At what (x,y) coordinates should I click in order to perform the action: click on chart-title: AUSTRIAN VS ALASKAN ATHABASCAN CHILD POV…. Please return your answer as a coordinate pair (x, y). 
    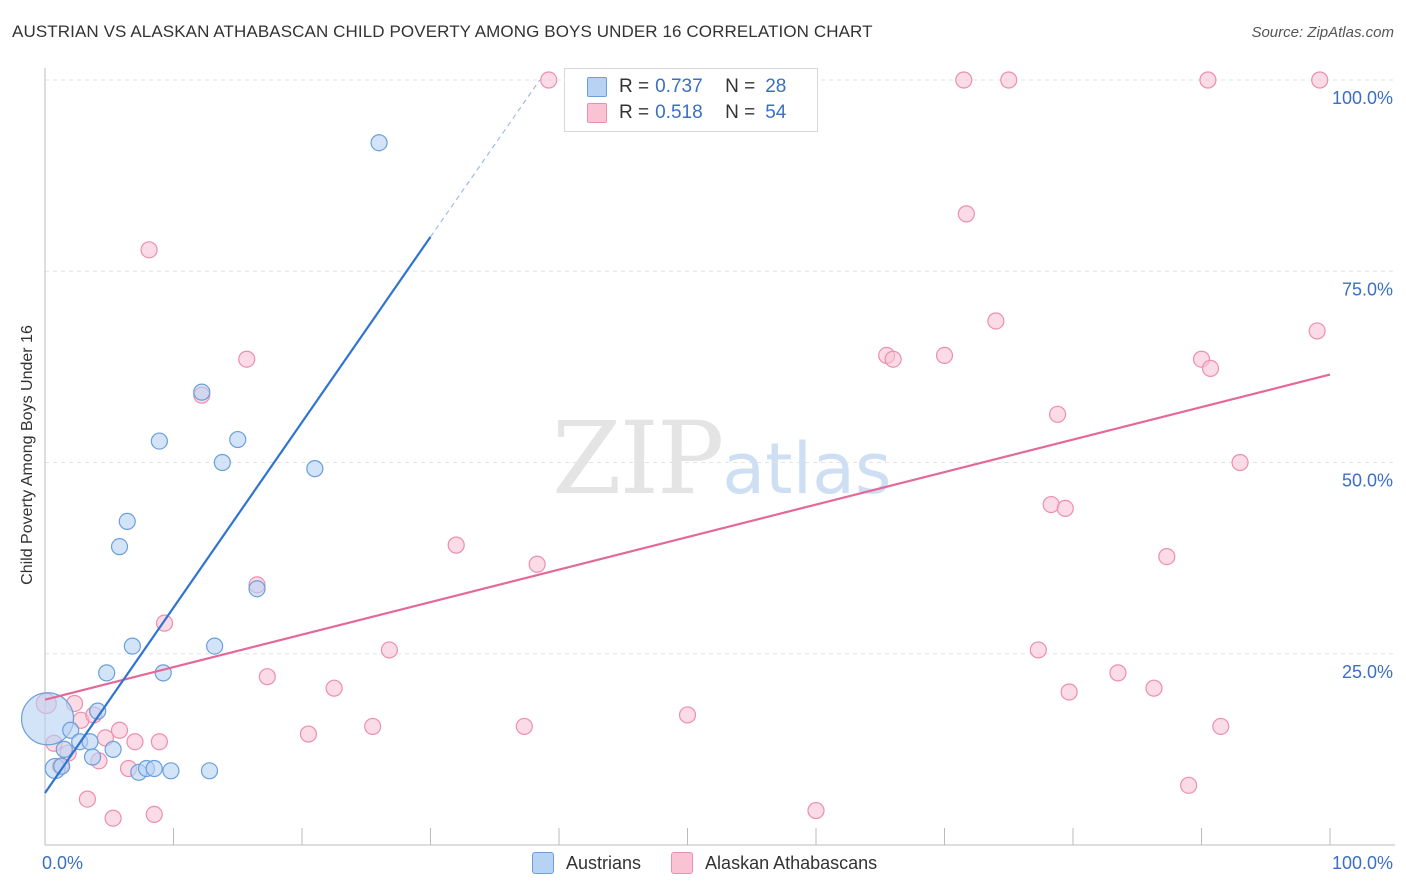
    Looking at the image, I should click on (442, 31).